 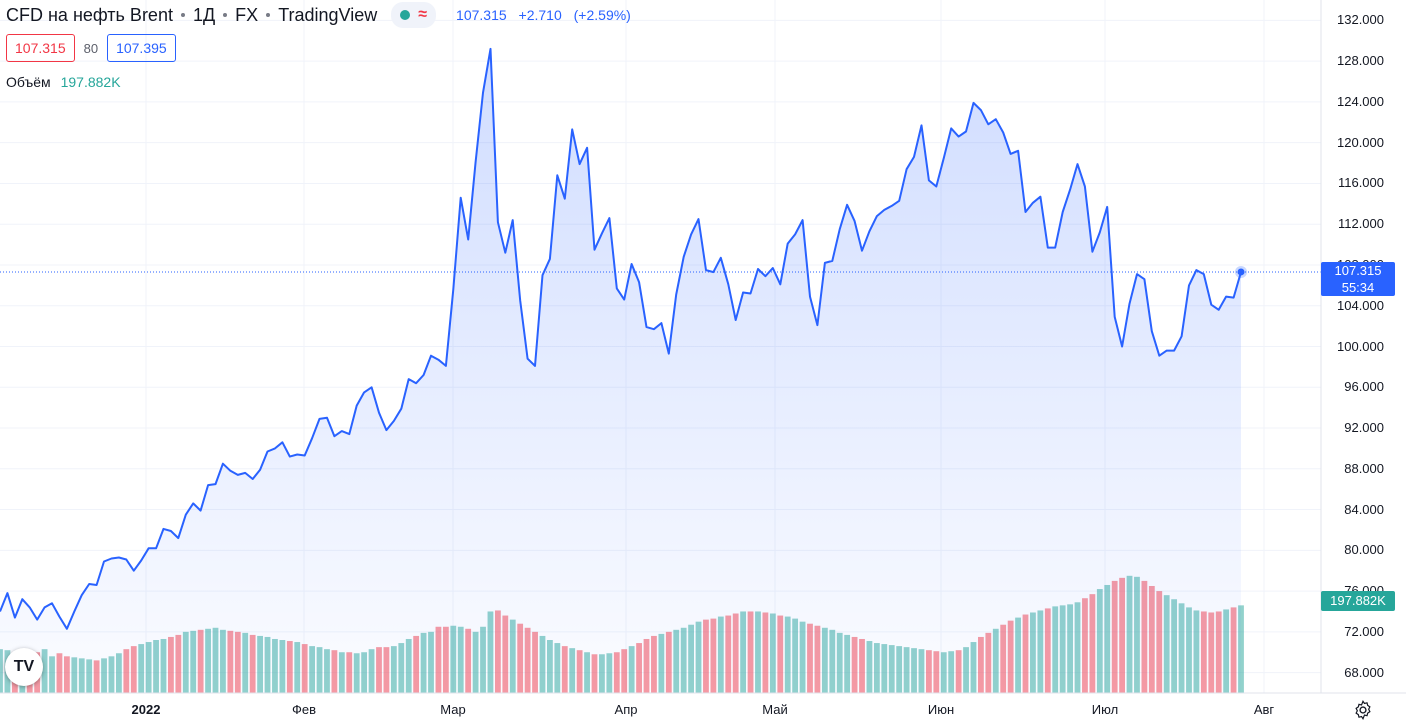 What do you see at coordinates (89, 14) in the screenshot?
I see `symbol-title: CFD на нефть Brent` at bounding box center [89, 14].